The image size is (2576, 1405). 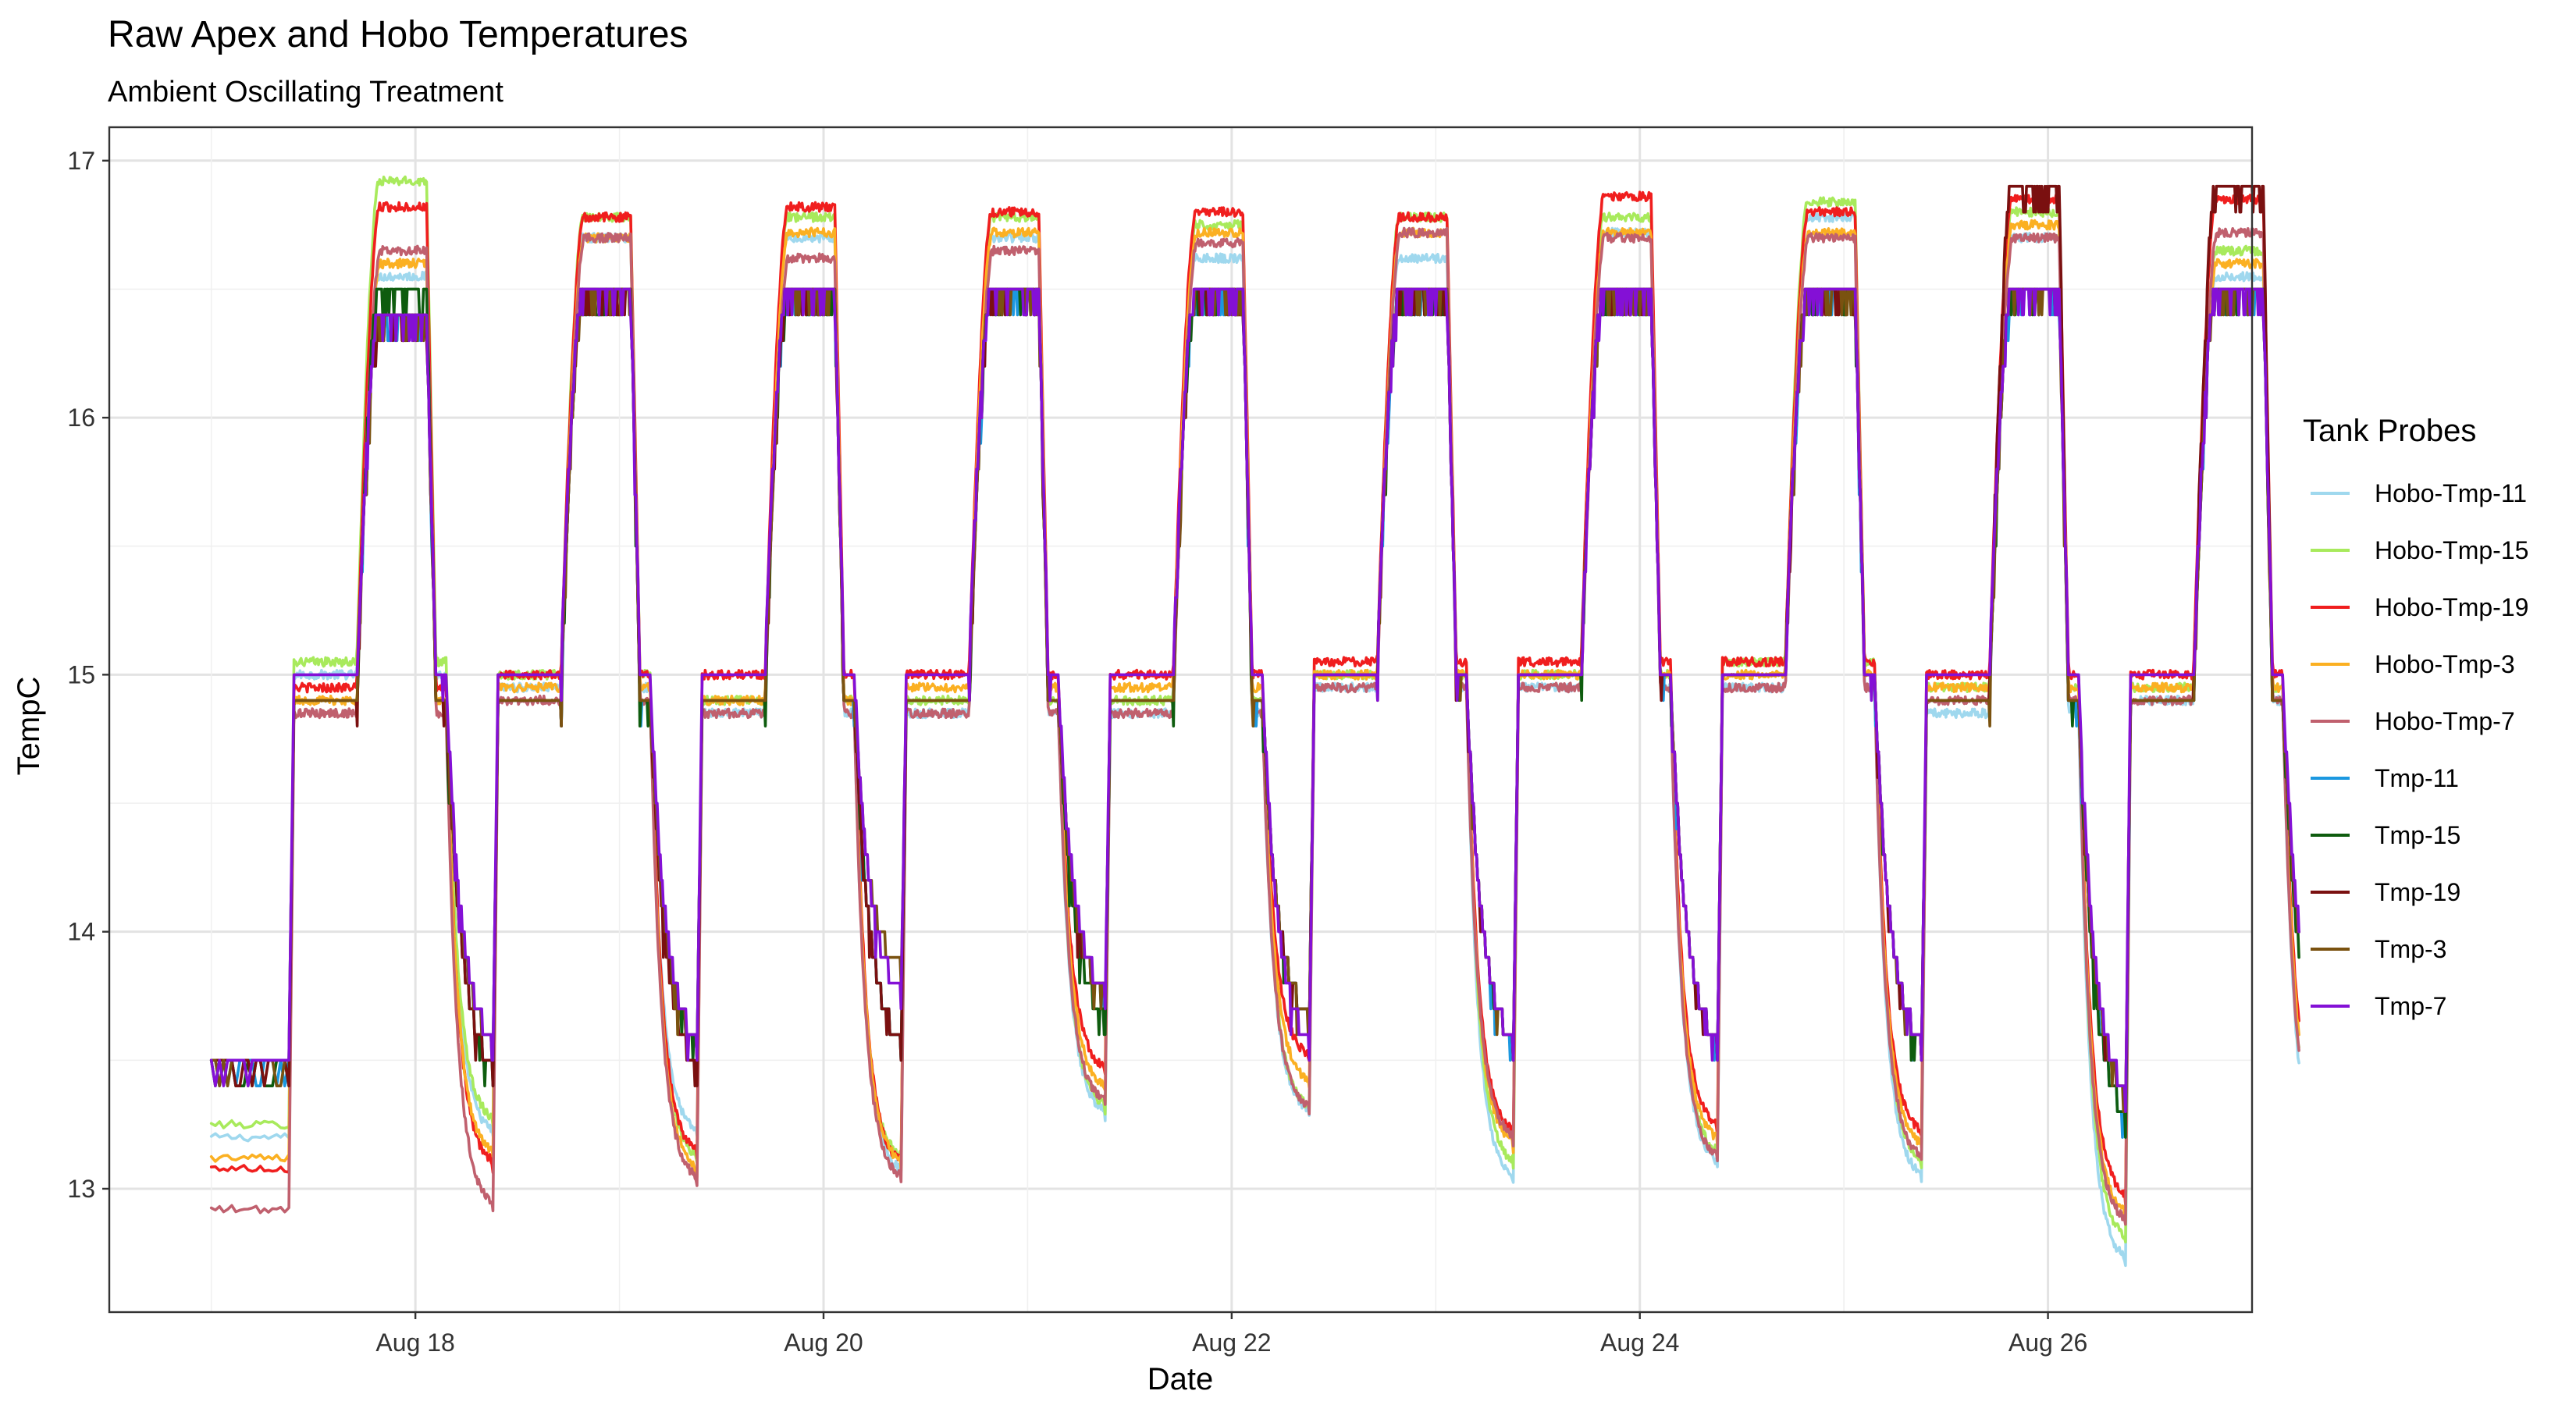 I want to click on y-tick-label: 17, so click(x=81, y=161).